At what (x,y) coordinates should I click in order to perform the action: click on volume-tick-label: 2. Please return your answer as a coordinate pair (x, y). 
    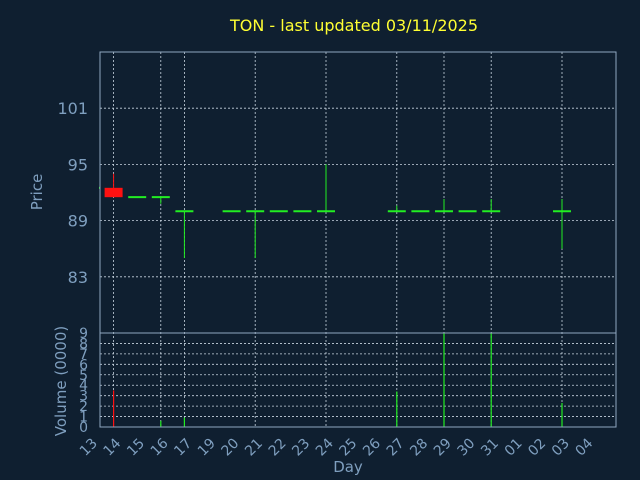
    Looking at the image, I should click on (83, 407).